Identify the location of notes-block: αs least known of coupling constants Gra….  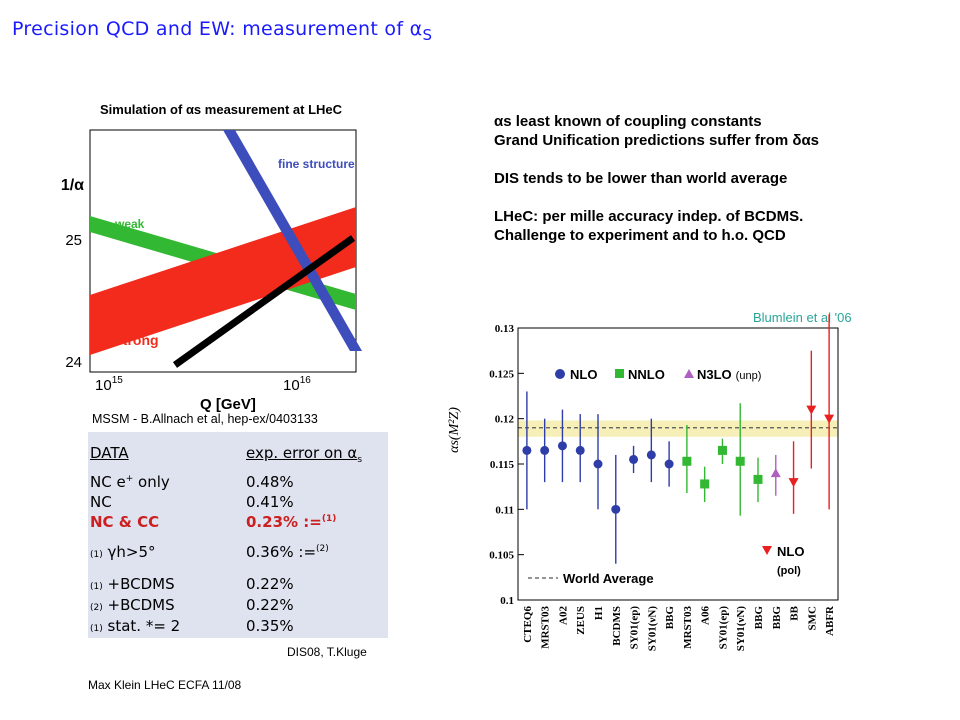
(656, 178).